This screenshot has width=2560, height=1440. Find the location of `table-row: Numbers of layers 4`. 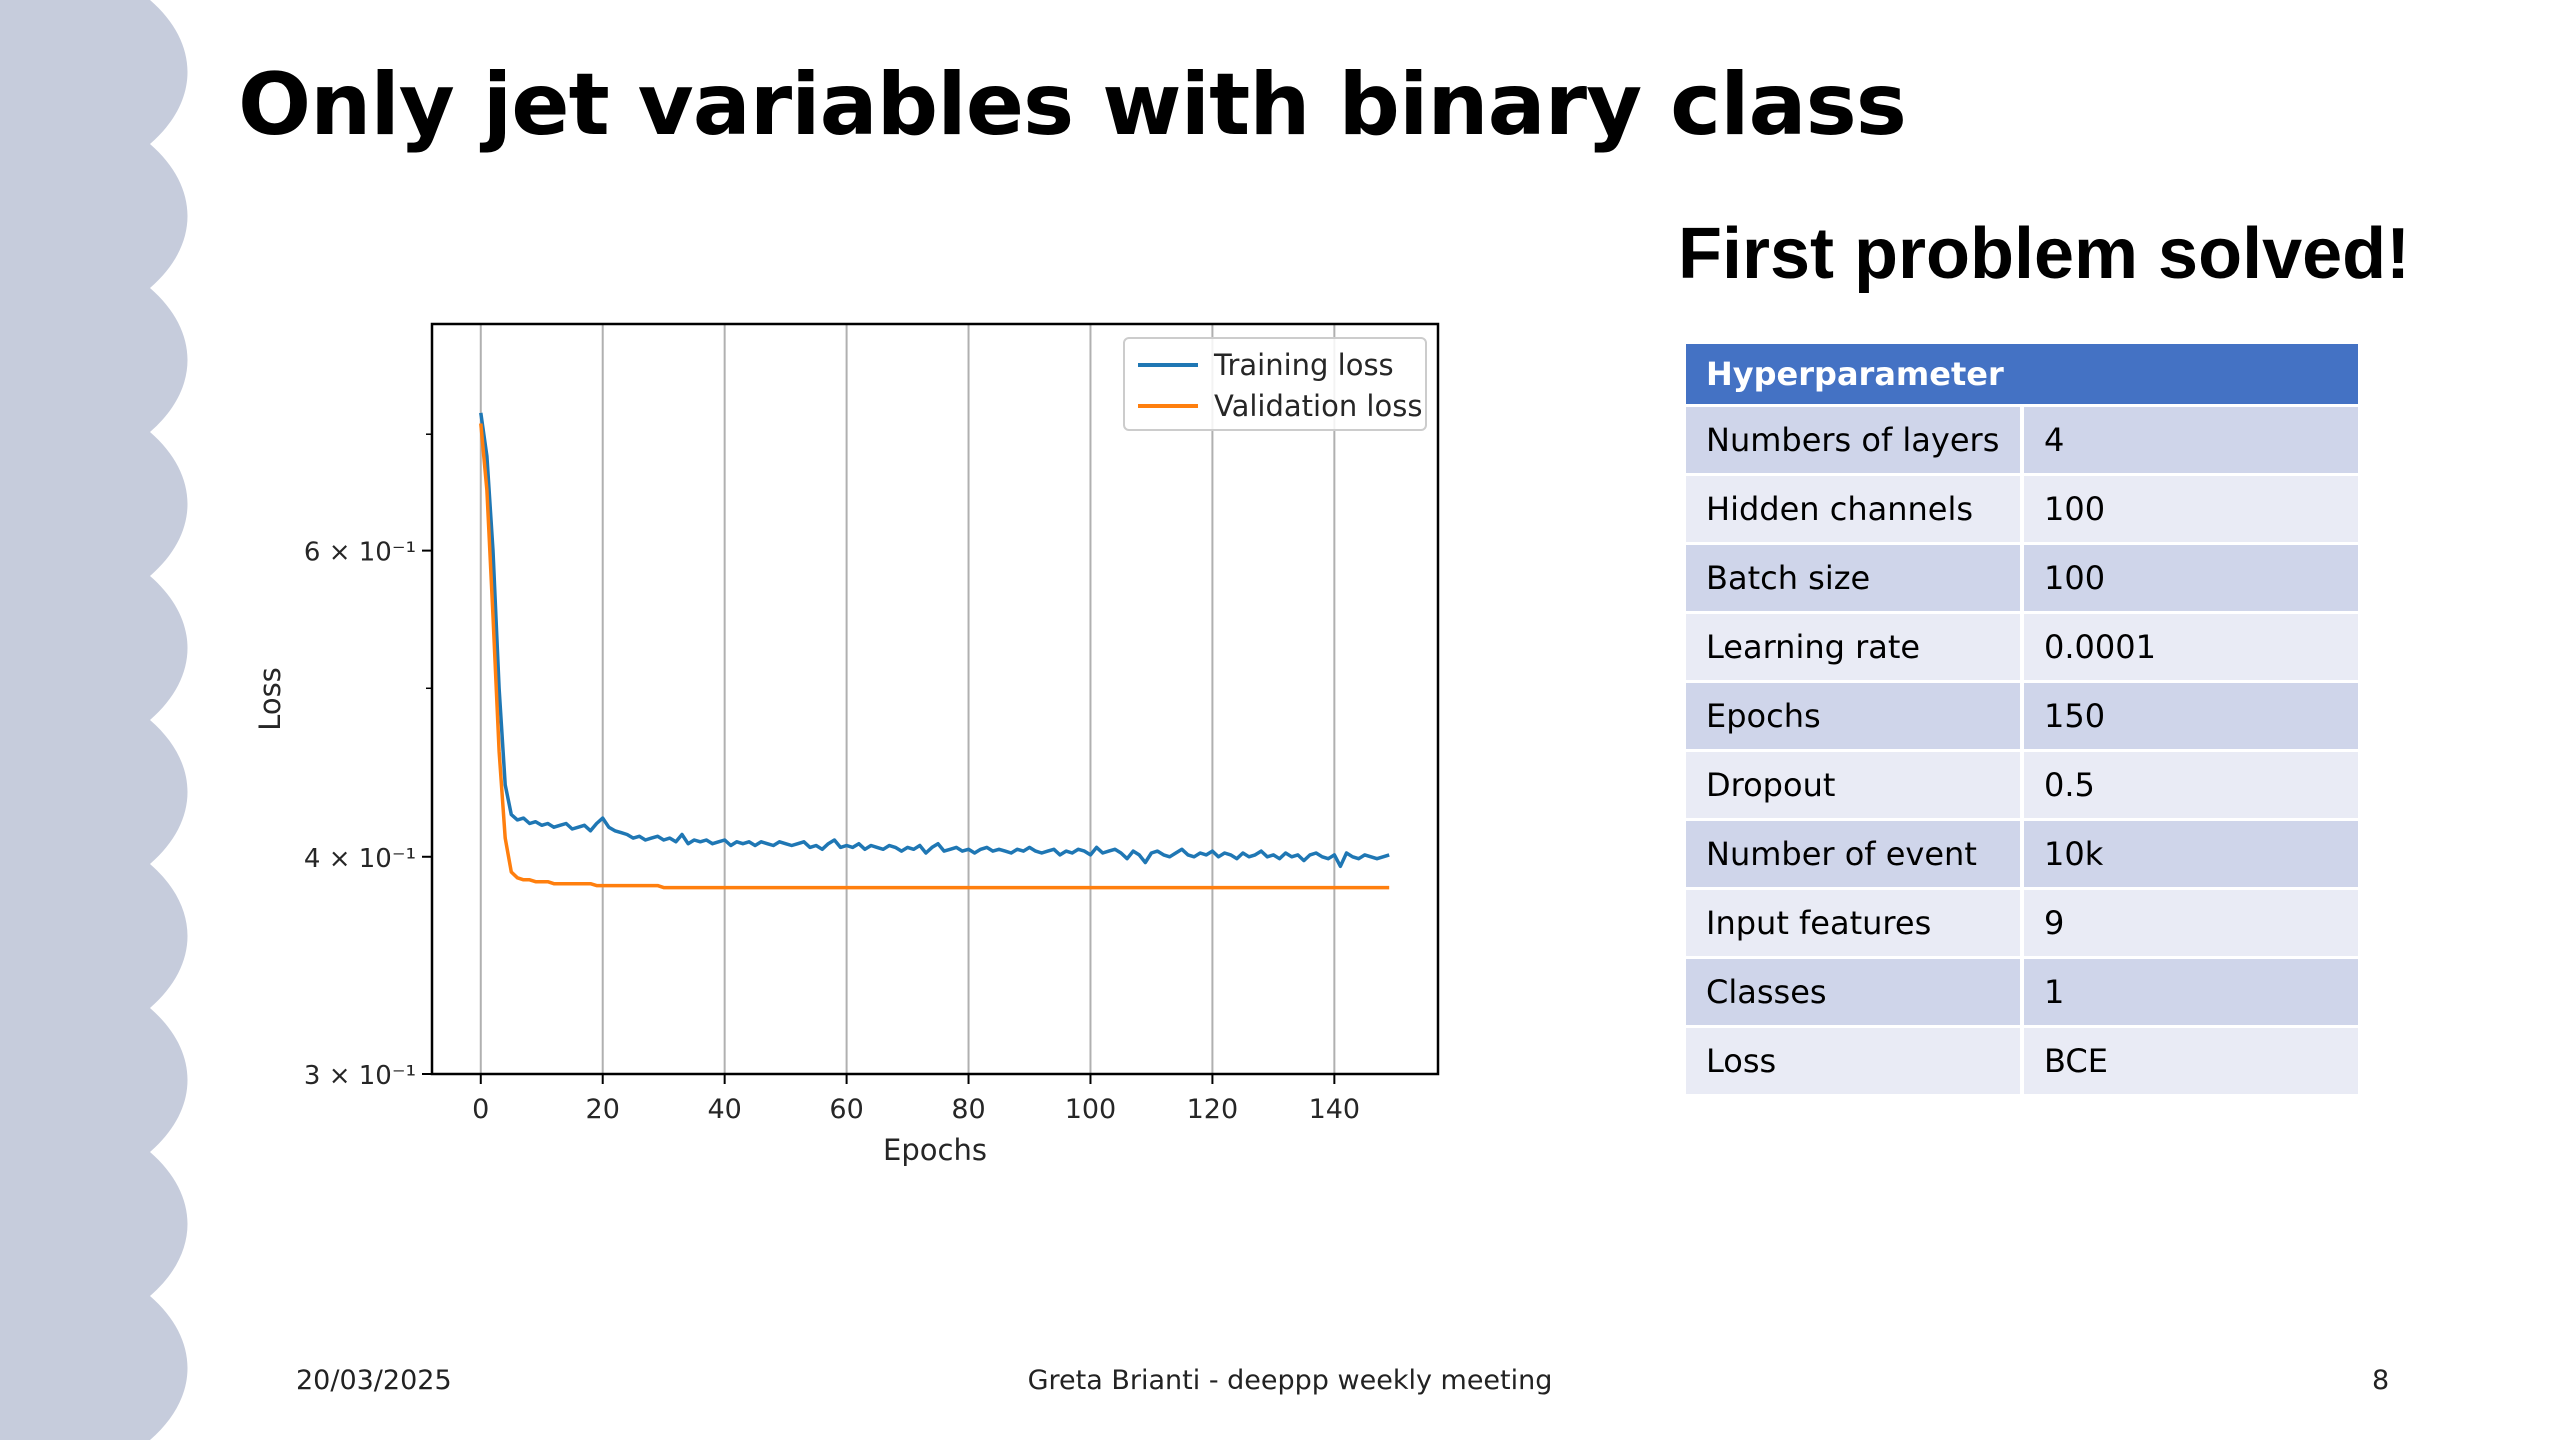

table-row: Numbers of layers 4 is located at coordinates (2022, 439).